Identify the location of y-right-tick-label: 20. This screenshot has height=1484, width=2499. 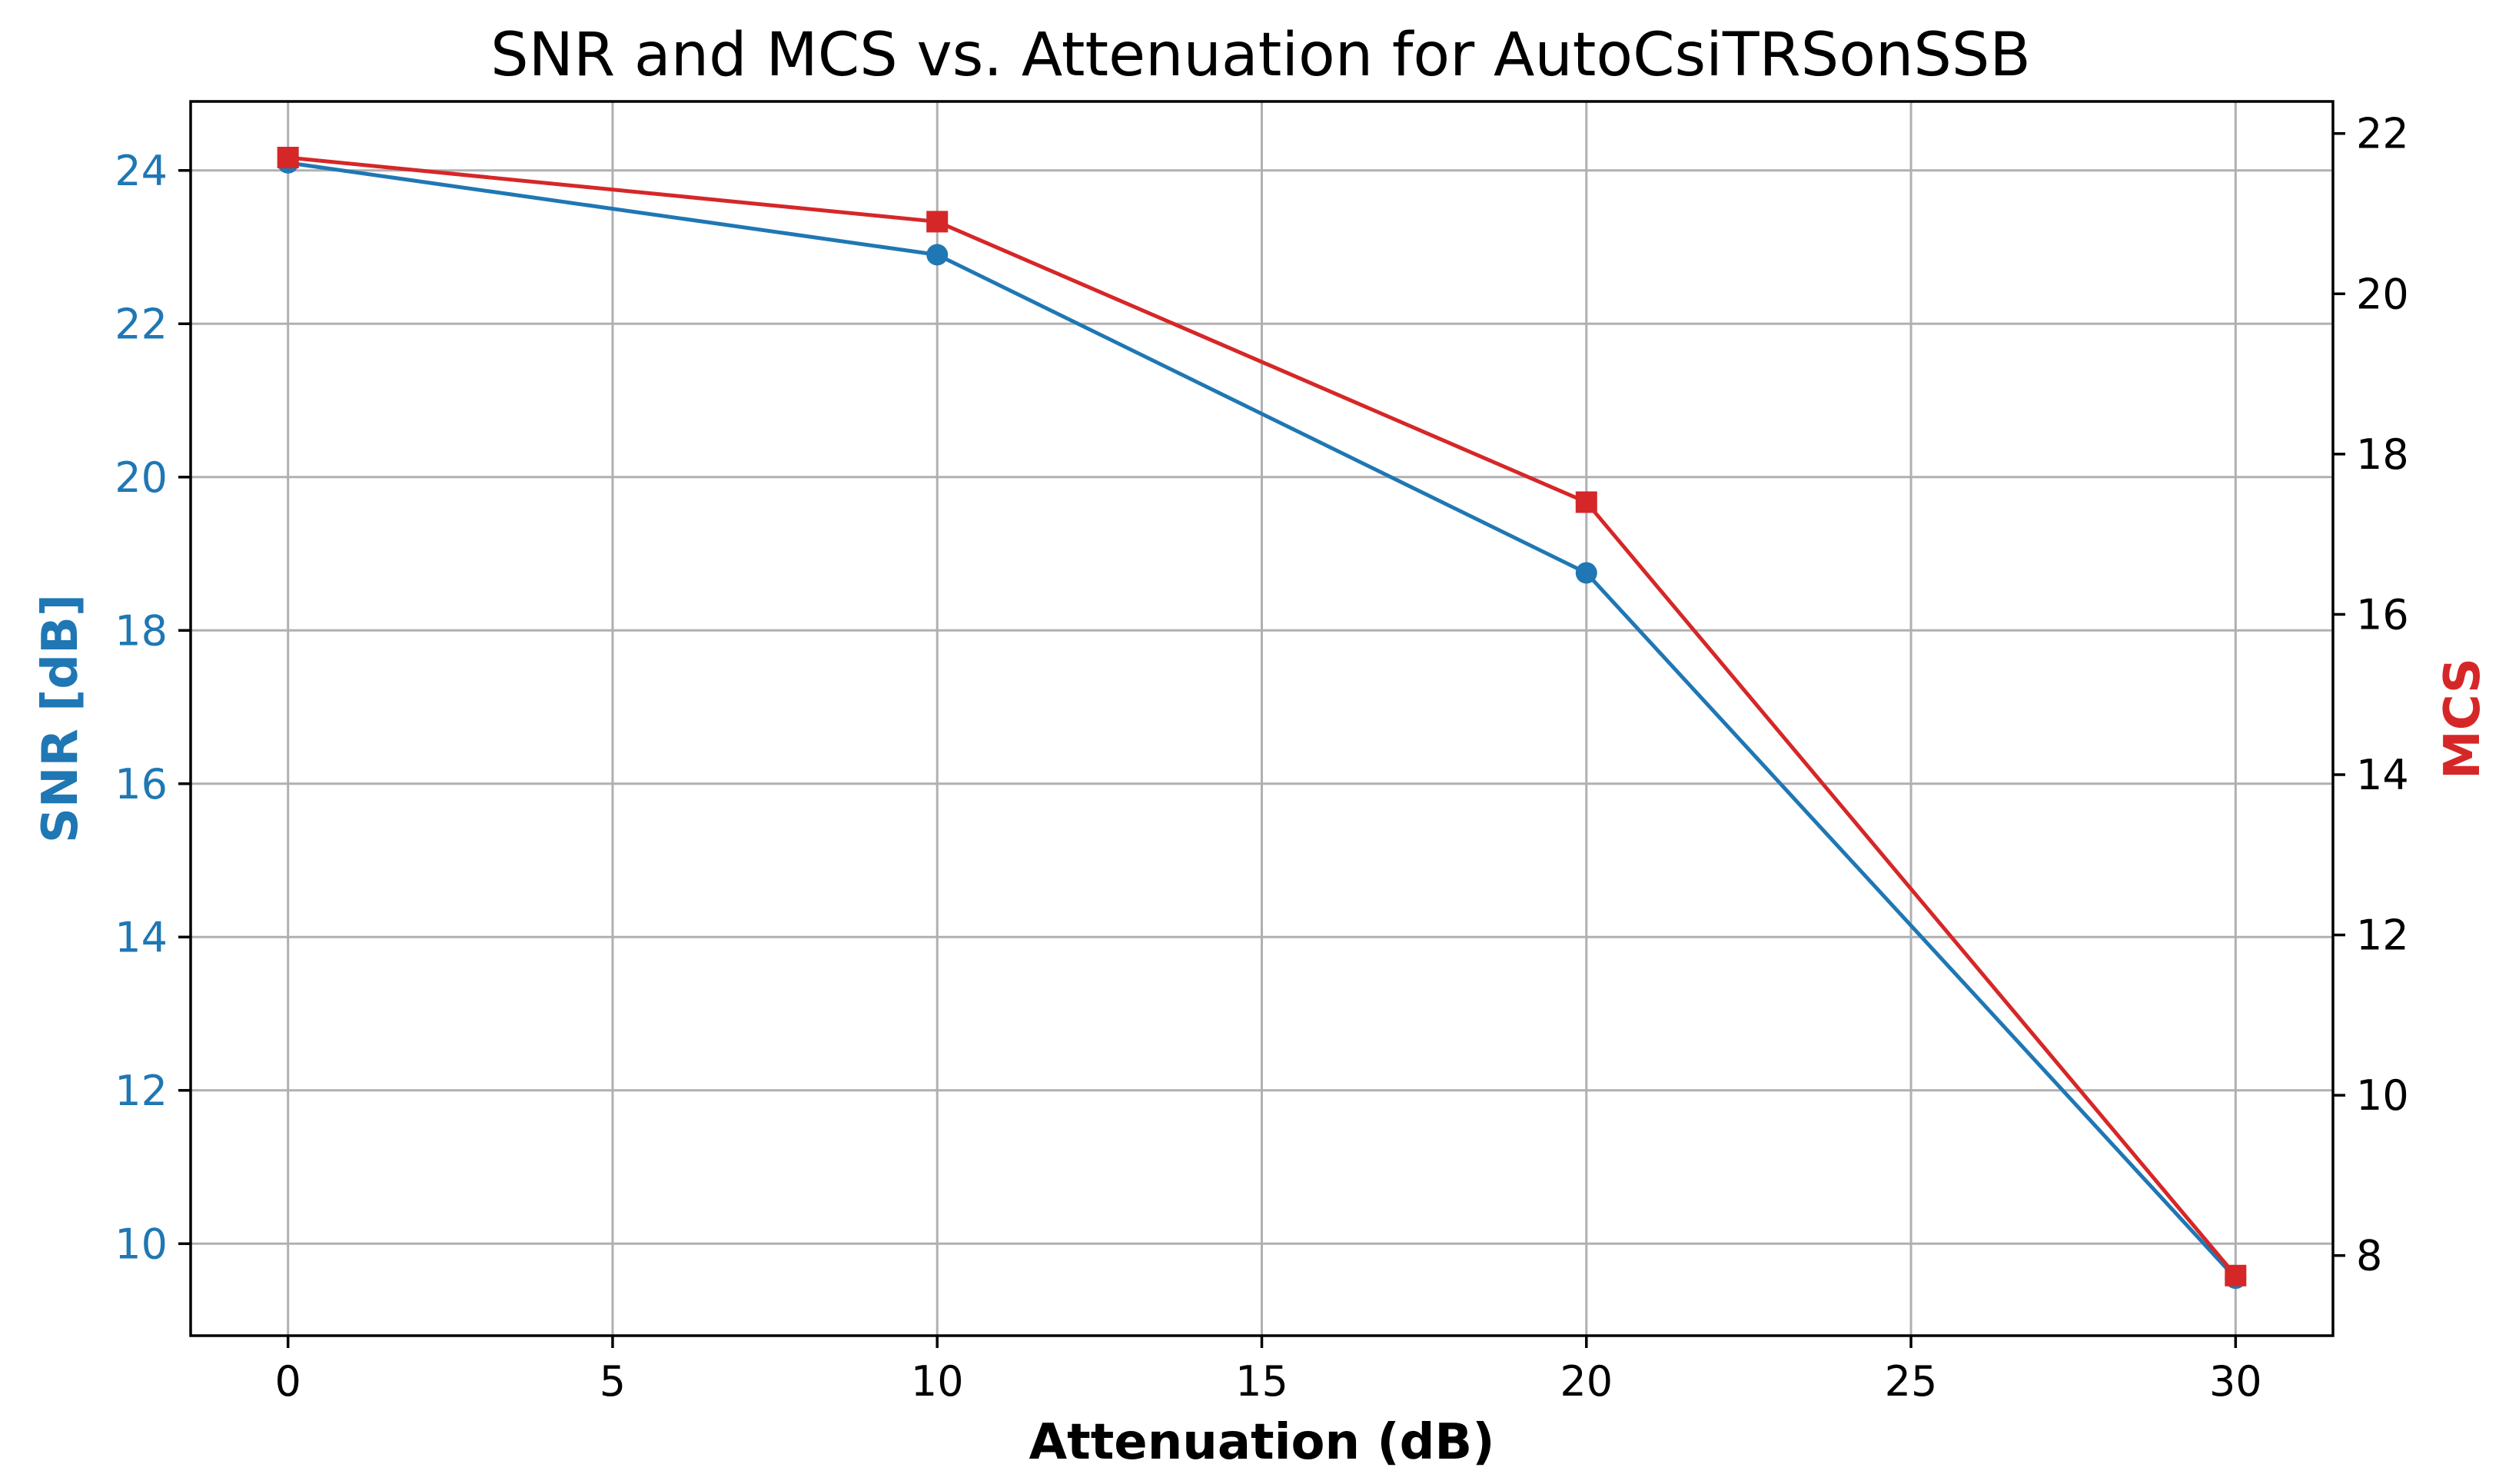
(2382, 294).